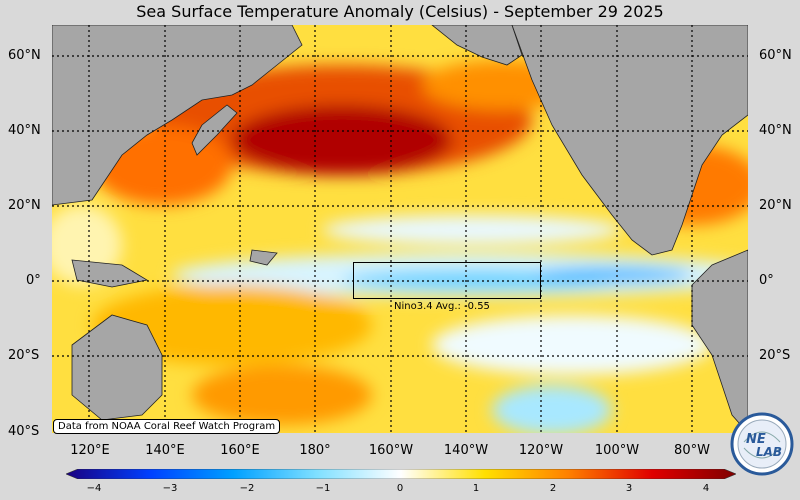 The width and height of the screenshot is (800, 500). What do you see at coordinates (110, 273) in the screenshot?
I see `indonesia-landmass` at bounding box center [110, 273].